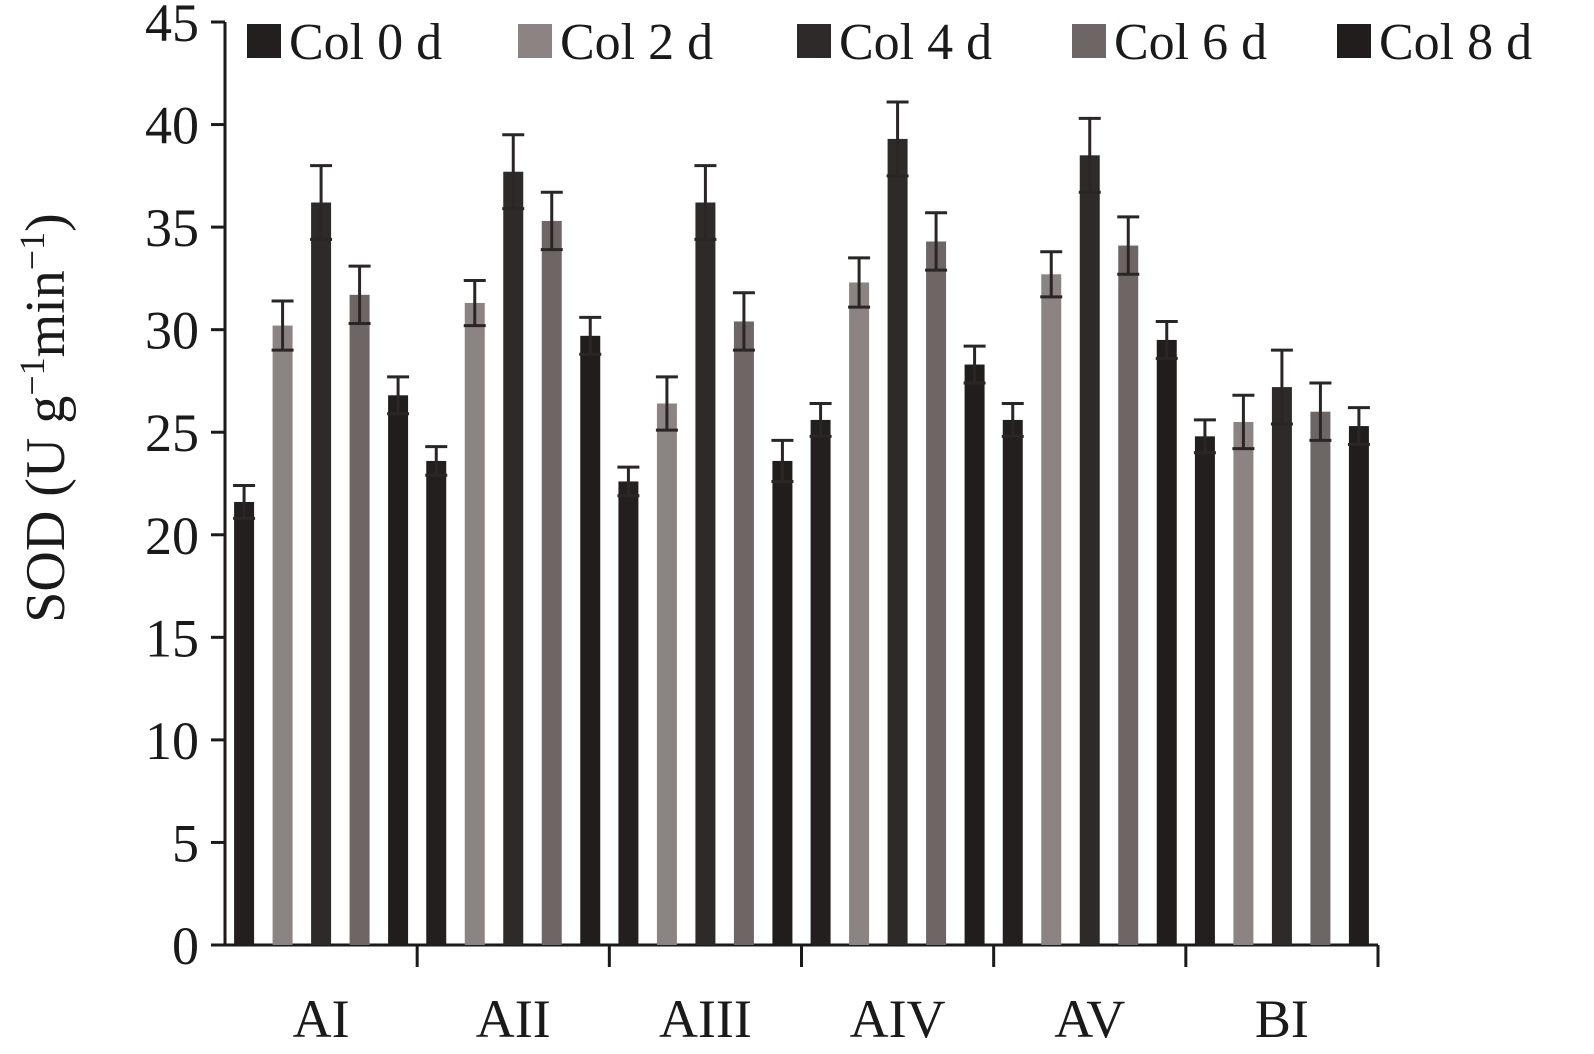  I want to click on y-tick-label: 10, so click(172, 741).